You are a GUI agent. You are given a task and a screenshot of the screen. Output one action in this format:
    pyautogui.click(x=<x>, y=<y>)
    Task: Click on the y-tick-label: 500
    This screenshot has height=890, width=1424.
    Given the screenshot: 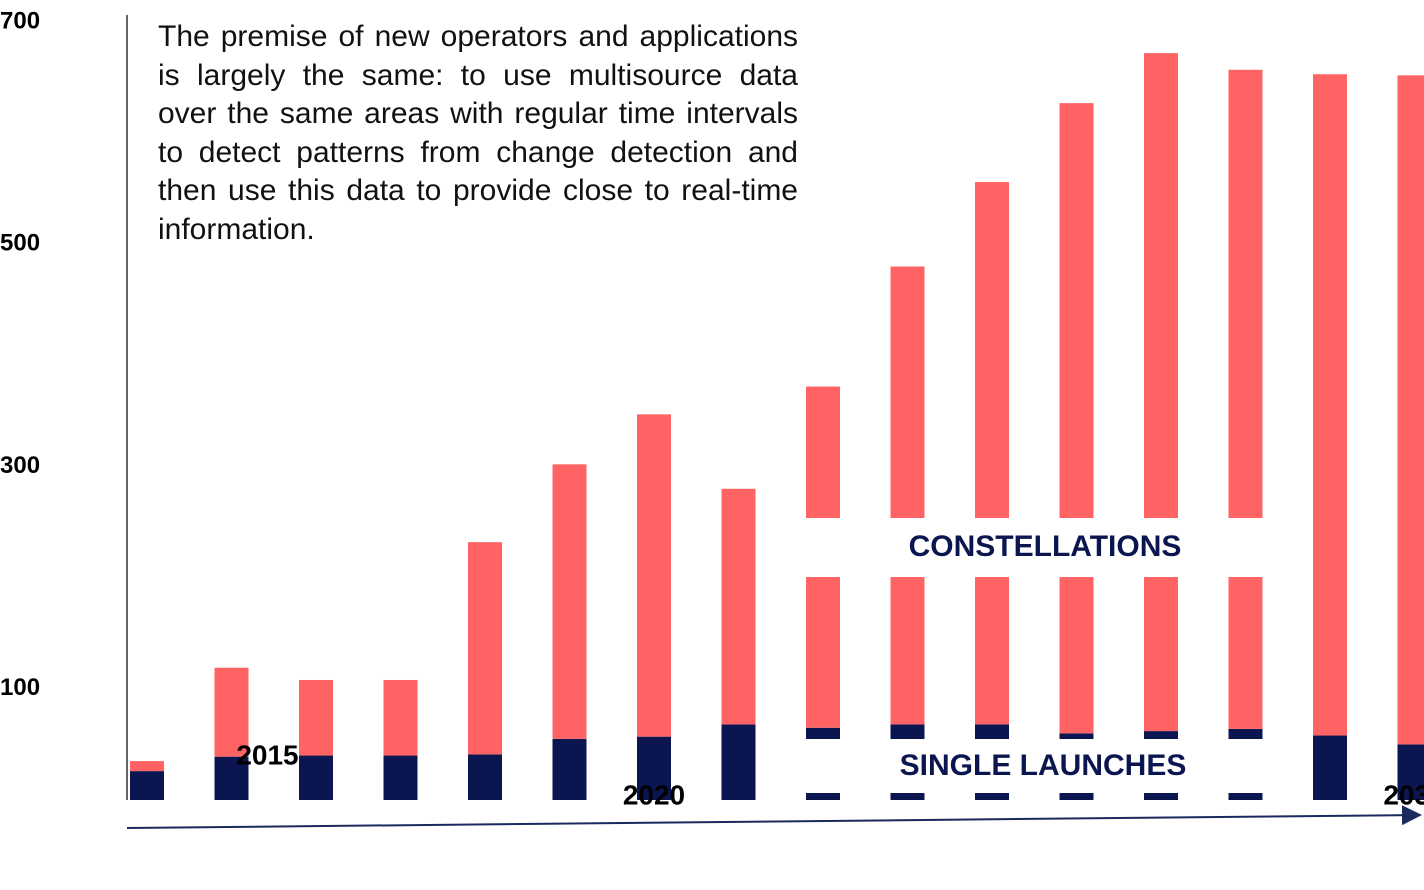 What is the action you would take?
    pyautogui.click(x=20, y=243)
    